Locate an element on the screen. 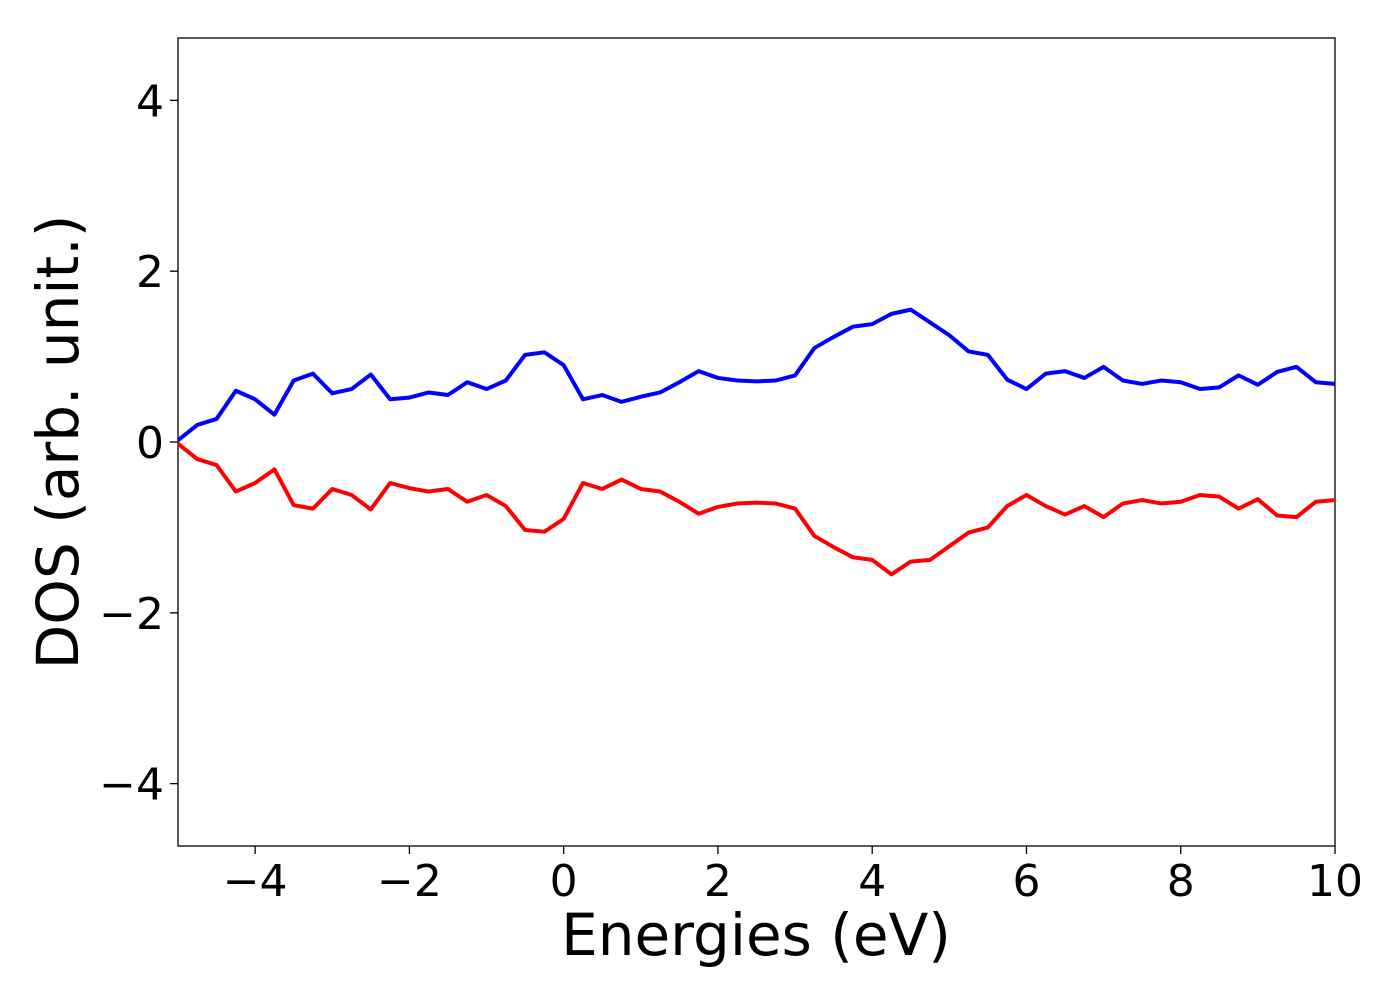 The width and height of the screenshot is (1400, 1004). x-tick-label: −4 is located at coordinates (255, 881).